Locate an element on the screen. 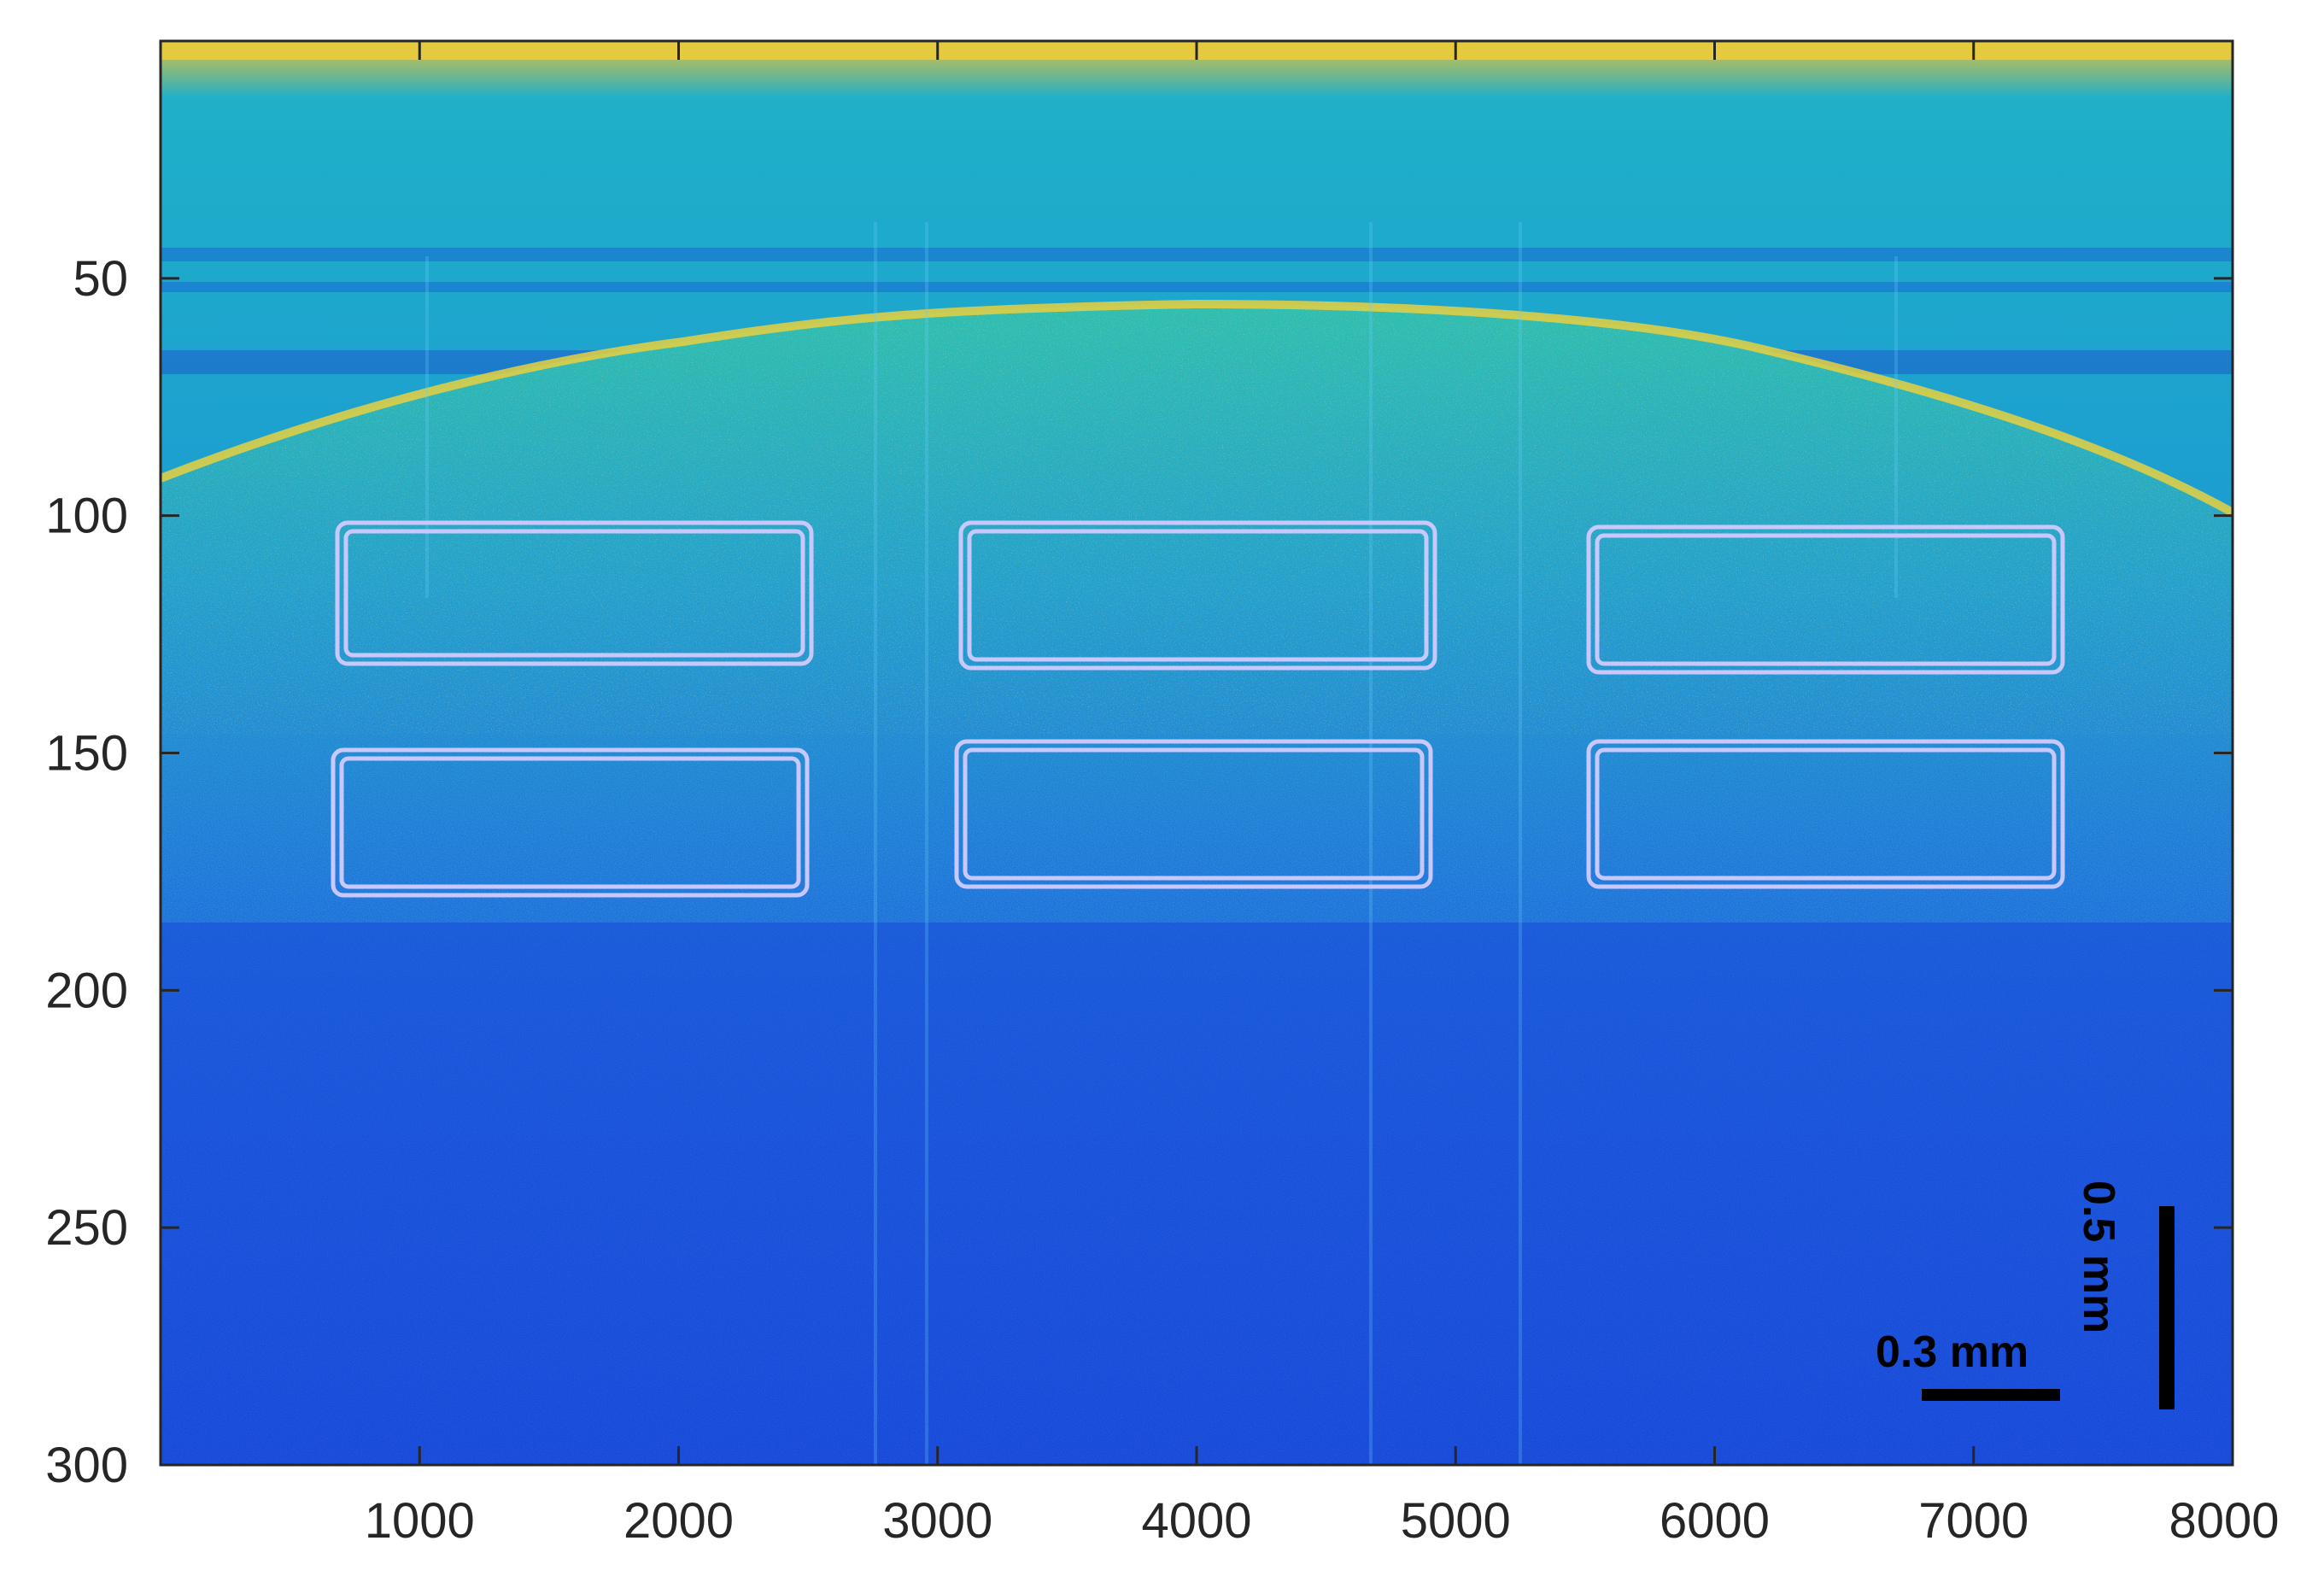 This screenshot has width=2324, height=1576. x-tick-label: 2000 is located at coordinates (679, 1521).